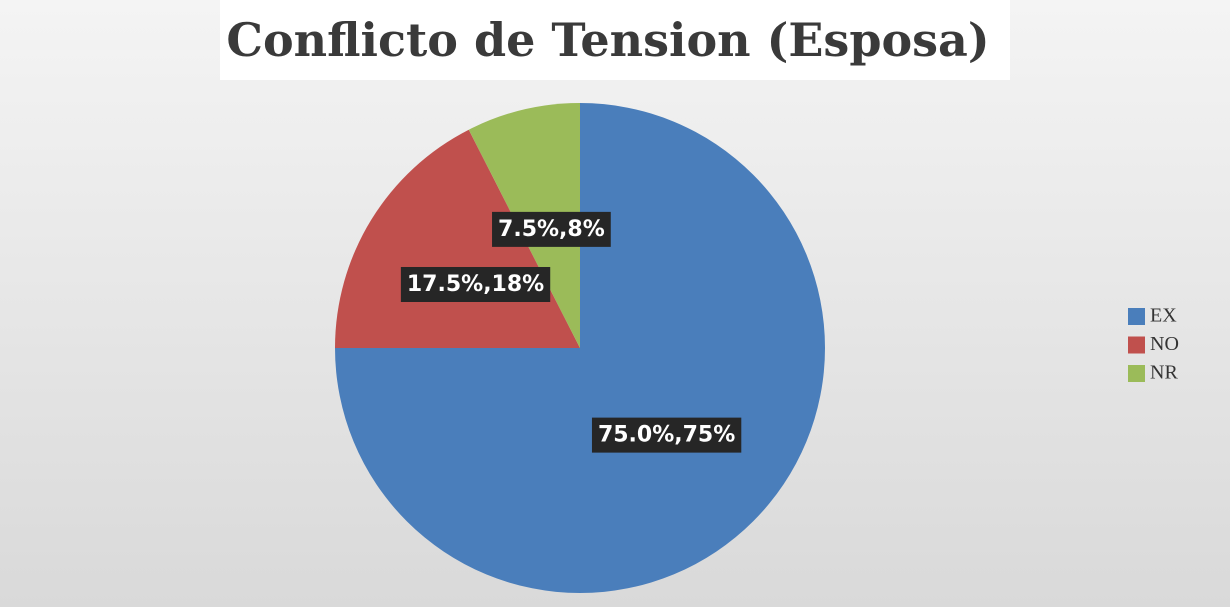 This screenshot has height=607, width=1230. What do you see at coordinates (607, 40) in the screenshot?
I see `chart-title: Conflicto de Tension (Esposa)` at bounding box center [607, 40].